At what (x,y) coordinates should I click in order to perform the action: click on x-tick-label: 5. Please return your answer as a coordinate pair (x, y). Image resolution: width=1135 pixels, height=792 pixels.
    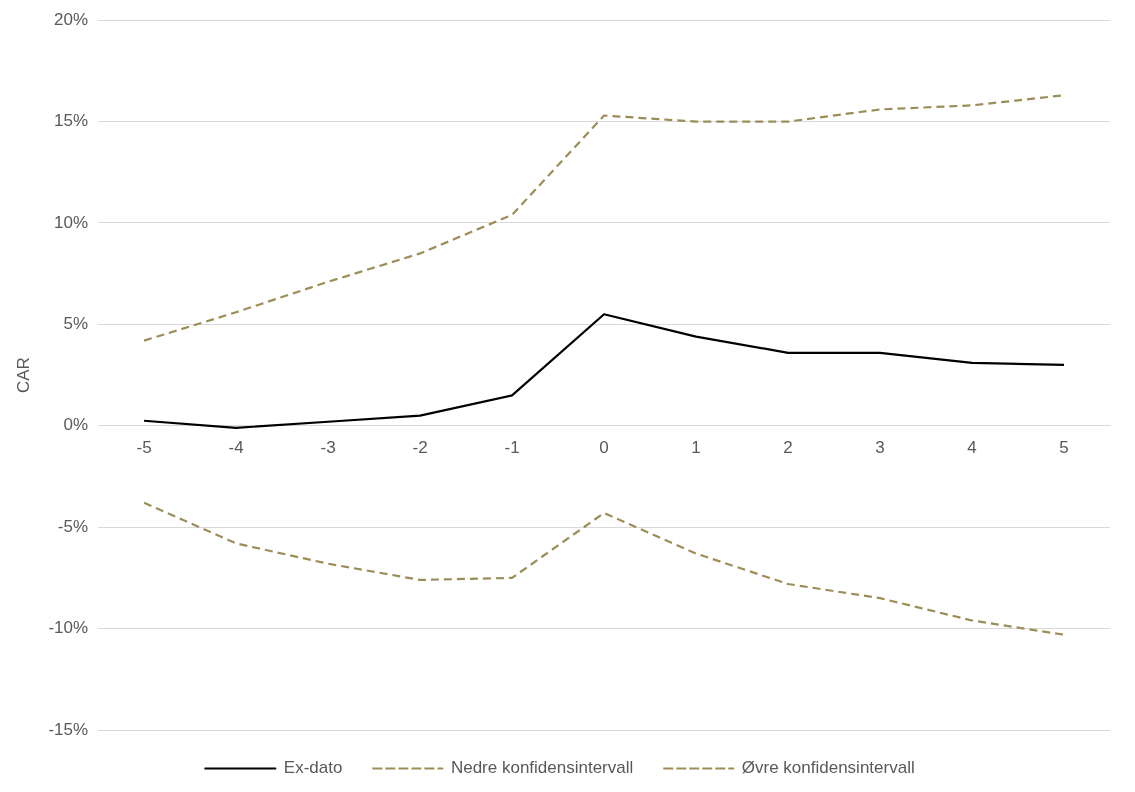
    Looking at the image, I should click on (1064, 447).